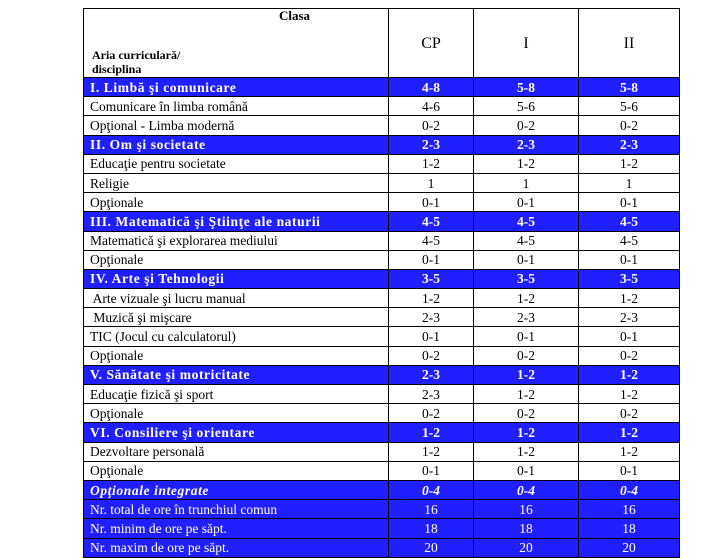 The height and width of the screenshot is (558, 720). What do you see at coordinates (236, 451) in the screenshot?
I see `row-label: Dezvoltare personală` at bounding box center [236, 451].